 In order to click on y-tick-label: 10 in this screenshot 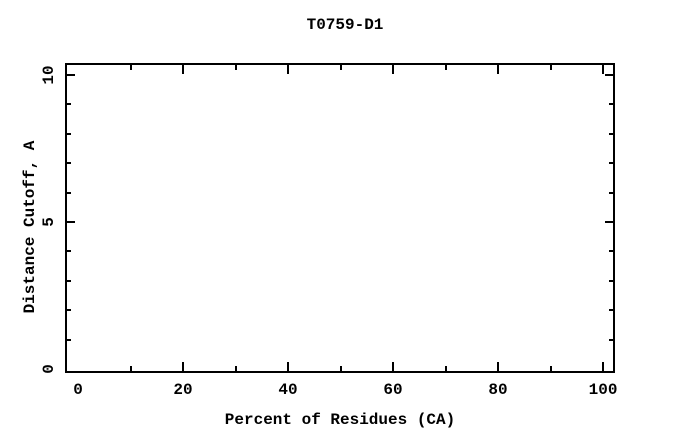, I will do `click(49, 75)`.